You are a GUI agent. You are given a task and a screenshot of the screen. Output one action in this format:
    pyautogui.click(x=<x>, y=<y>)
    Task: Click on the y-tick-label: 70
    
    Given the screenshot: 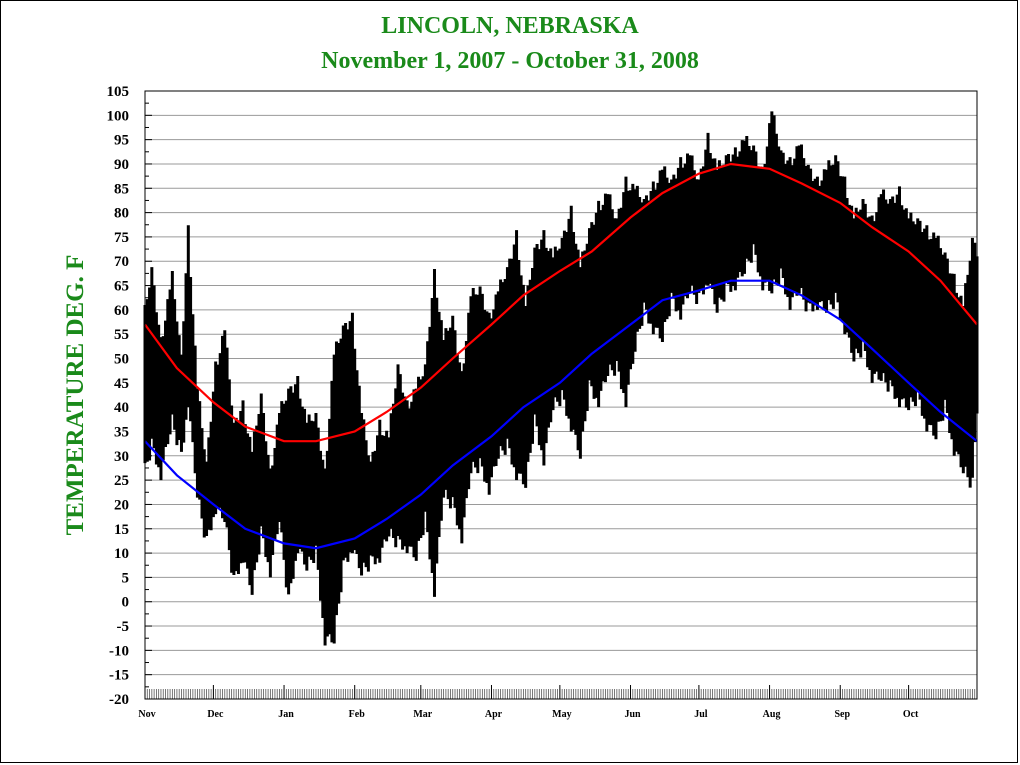 What is the action you would take?
    pyautogui.click(x=121, y=262)
    